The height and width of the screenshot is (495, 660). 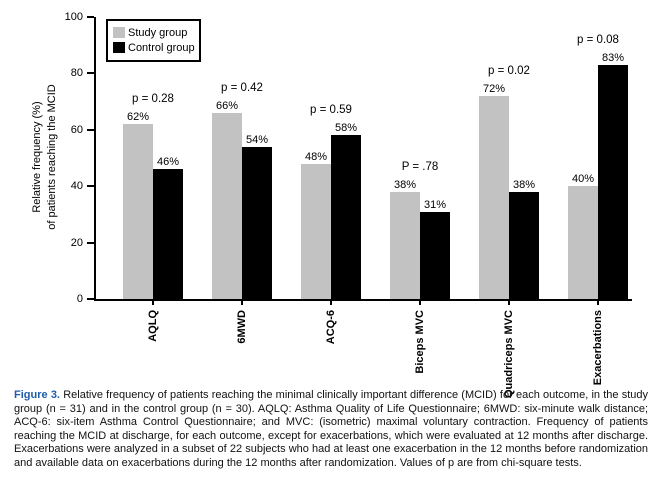 I want to click on x-axis-line, so click(x=363, y=300).